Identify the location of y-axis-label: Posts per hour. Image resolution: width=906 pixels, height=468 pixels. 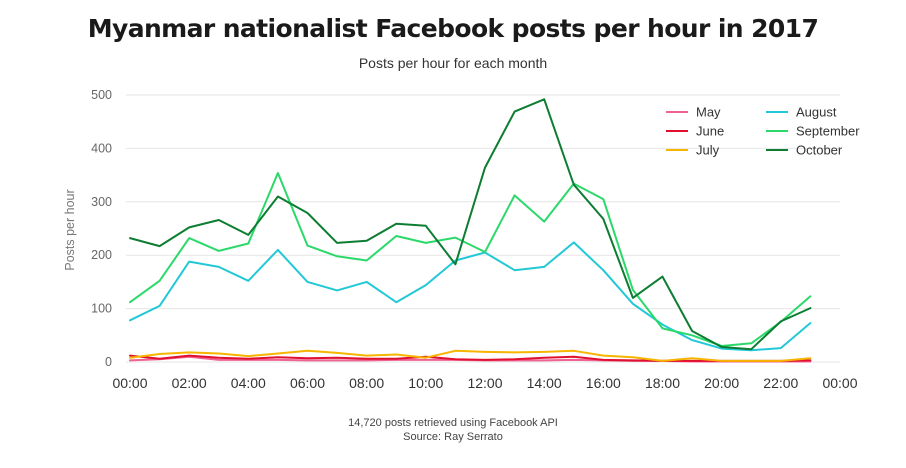
(70, 229).